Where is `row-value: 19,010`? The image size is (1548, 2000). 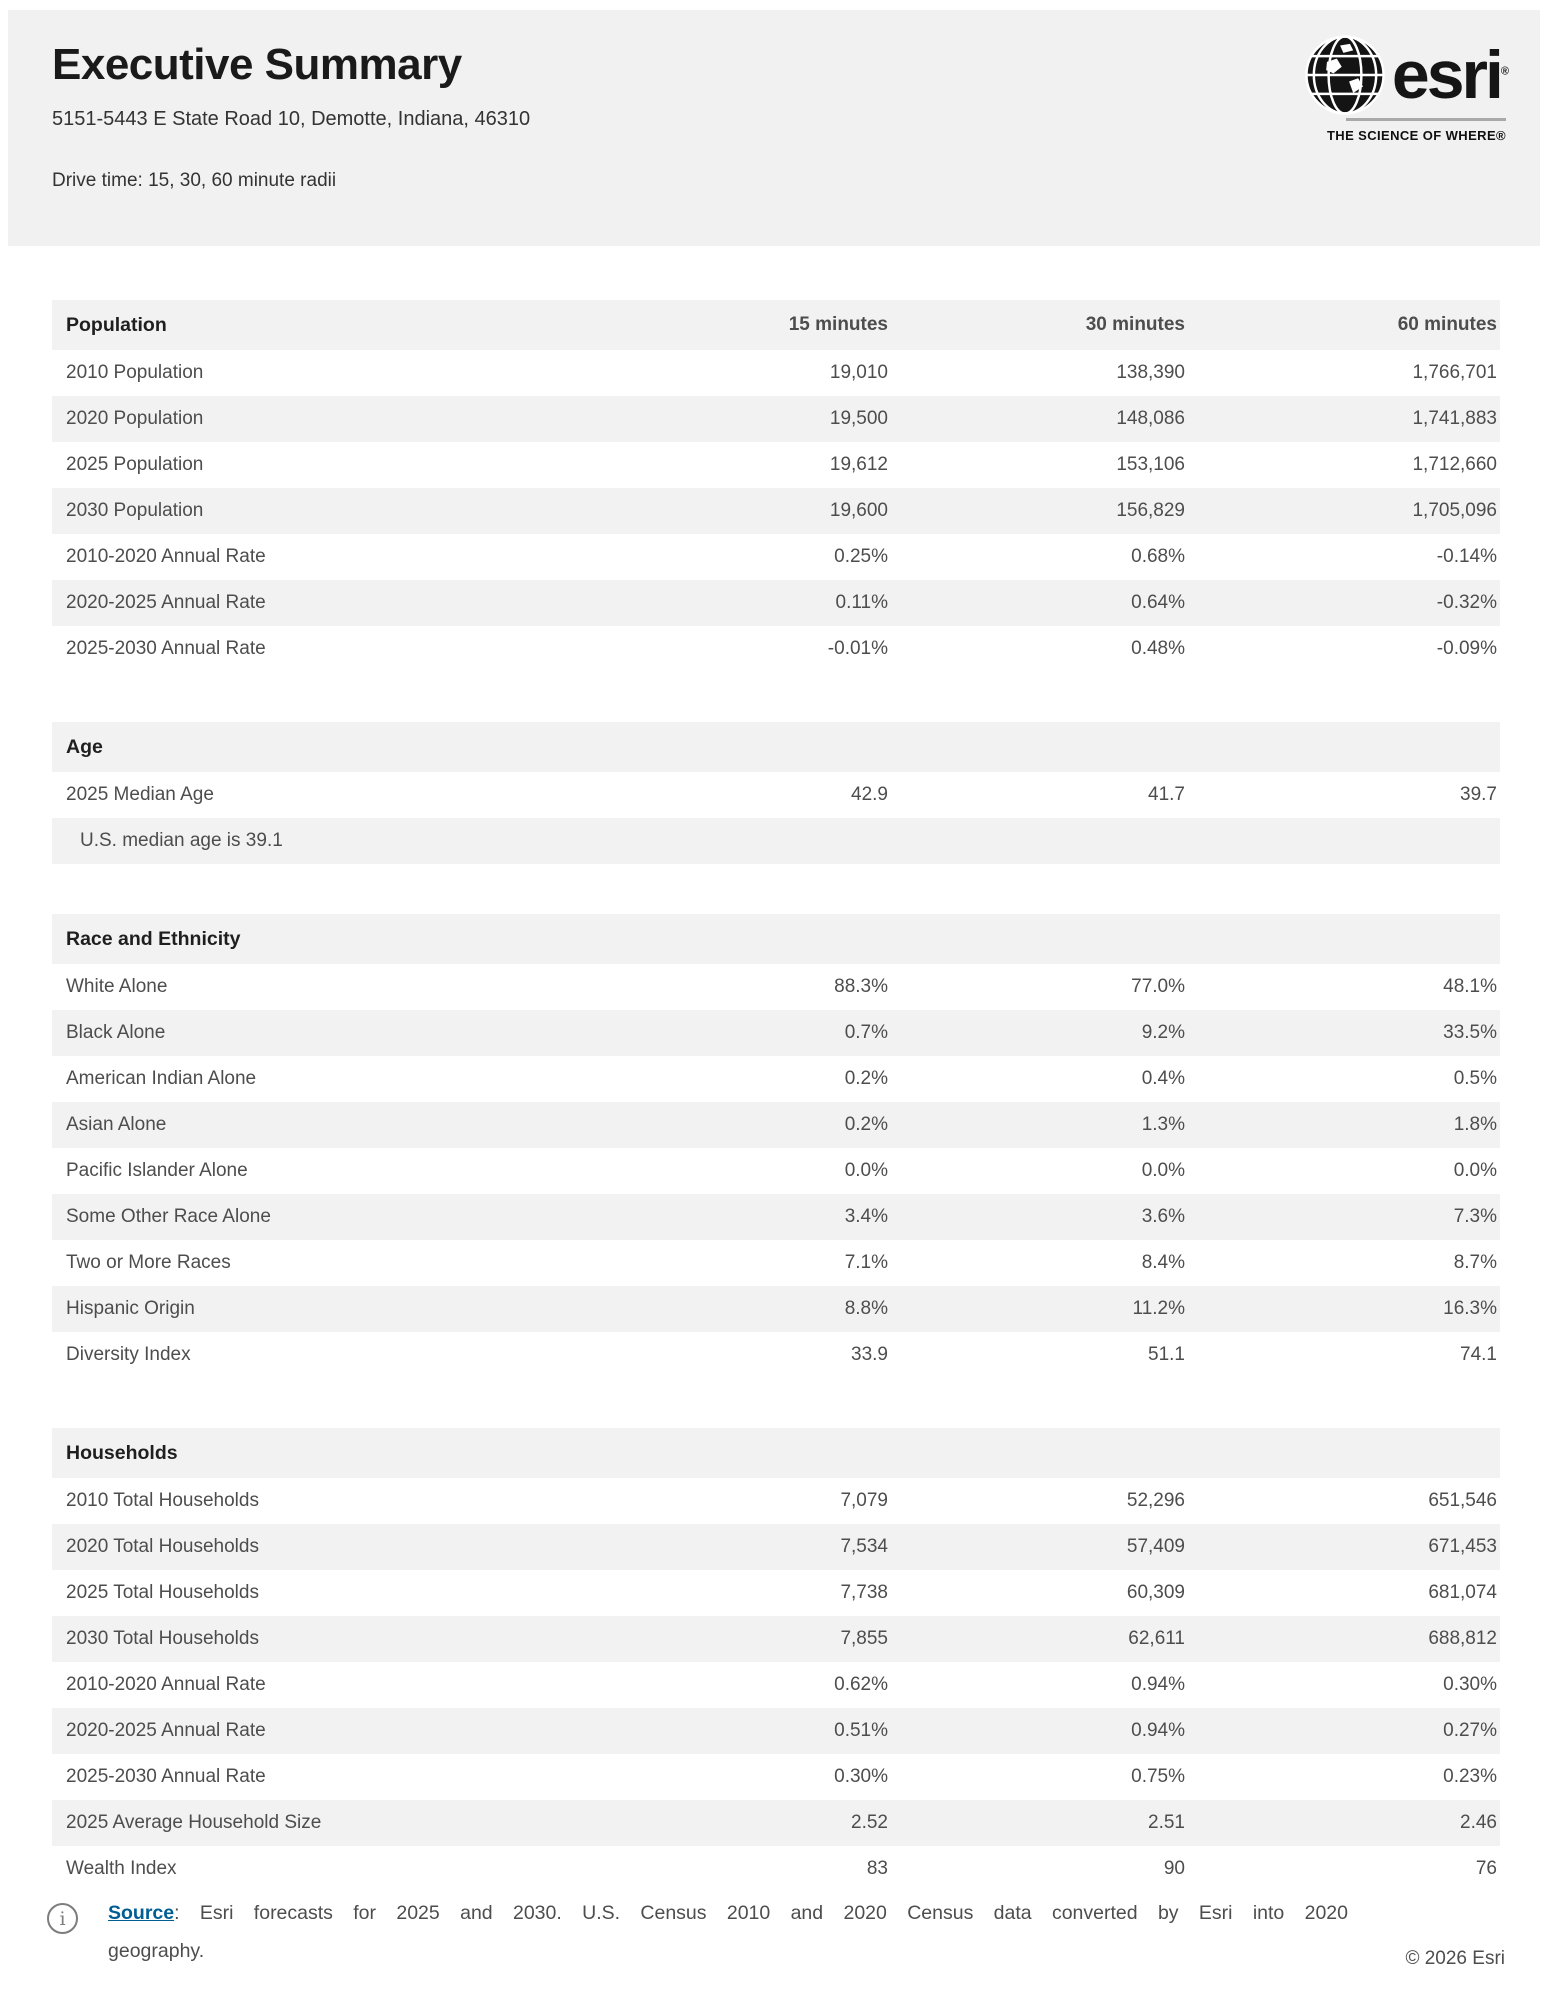
row-value: 19,010 is located at coordinates (858, 372).